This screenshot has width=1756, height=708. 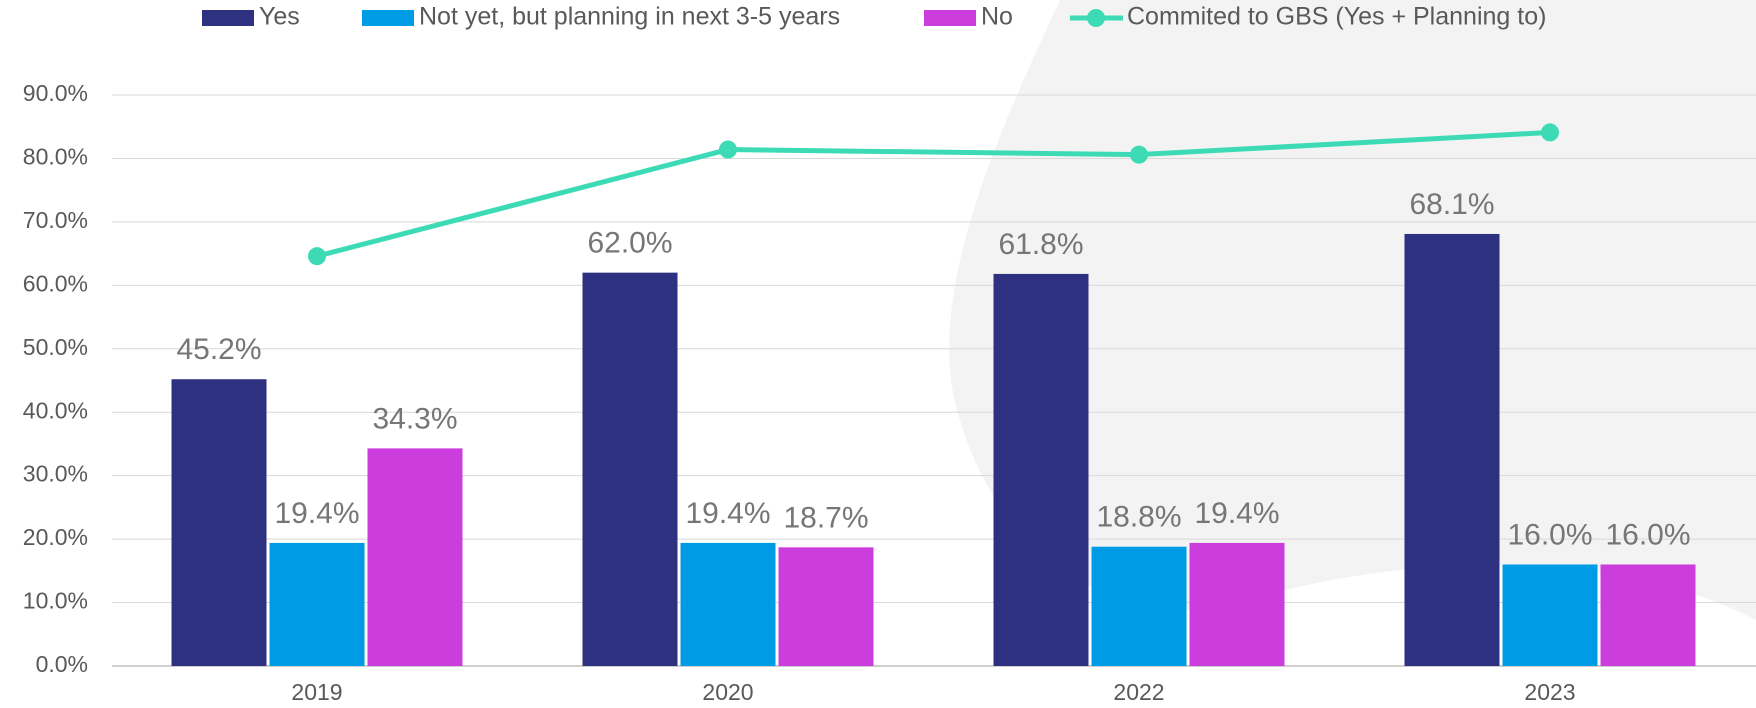 What do you see at coordinates (1096, 18) in the screenshot?
I see `legend-marker` at bounding box center [1096, 18].